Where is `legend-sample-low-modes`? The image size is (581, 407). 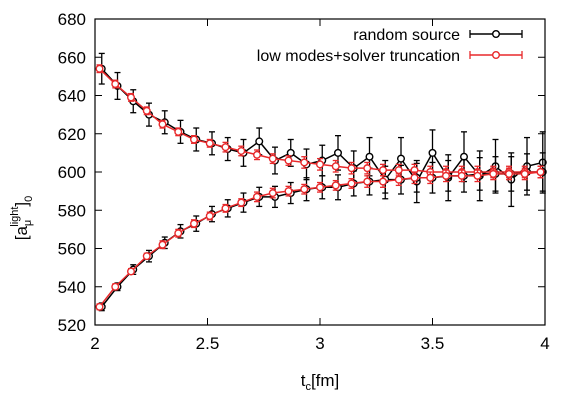
legend-sample-low-modes is located at coordinates (496, 55).